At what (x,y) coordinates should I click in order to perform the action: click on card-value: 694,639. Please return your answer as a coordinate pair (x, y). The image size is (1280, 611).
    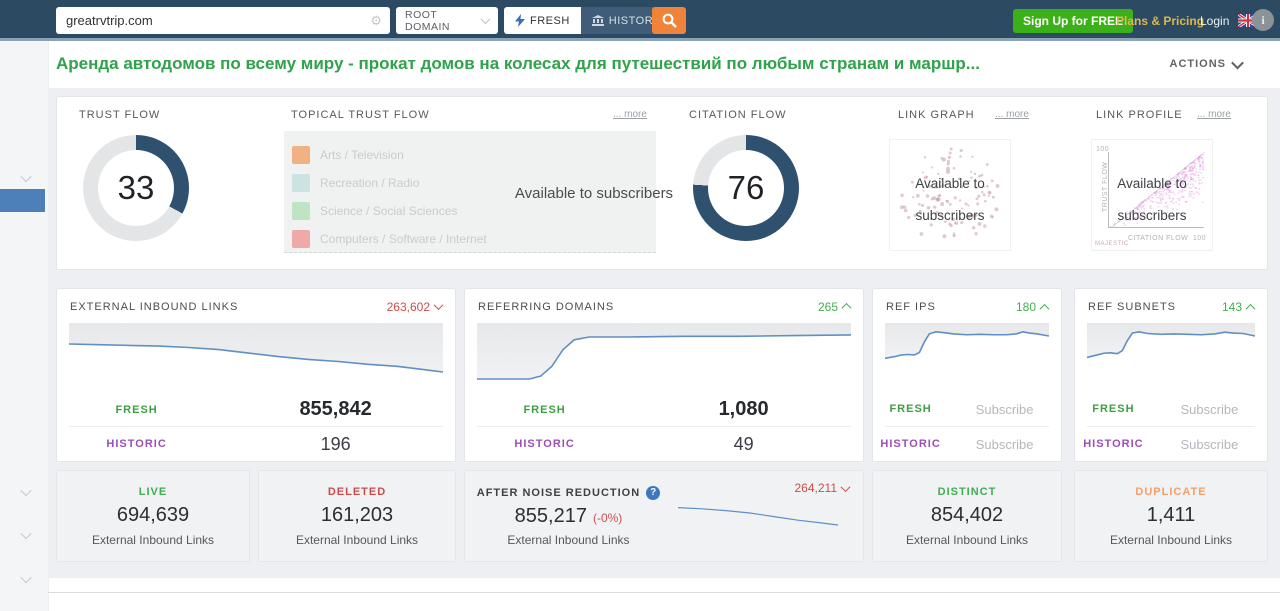
    Looking at the image, I should click on (153, 514).